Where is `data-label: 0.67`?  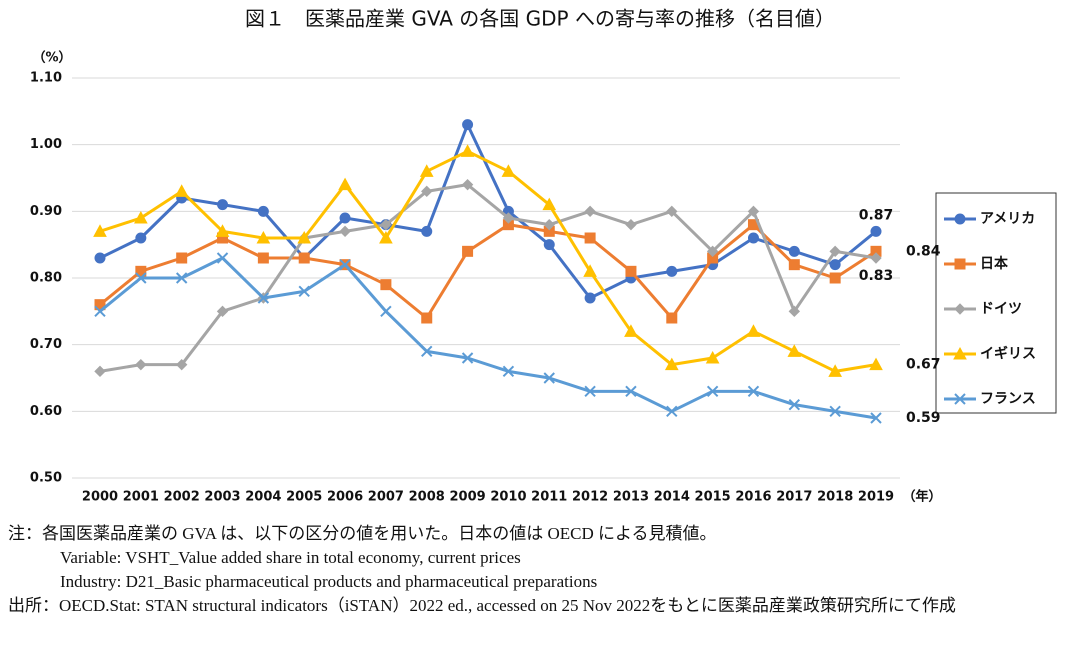 data-label: 0.67 is located at coordinates (923, 365).